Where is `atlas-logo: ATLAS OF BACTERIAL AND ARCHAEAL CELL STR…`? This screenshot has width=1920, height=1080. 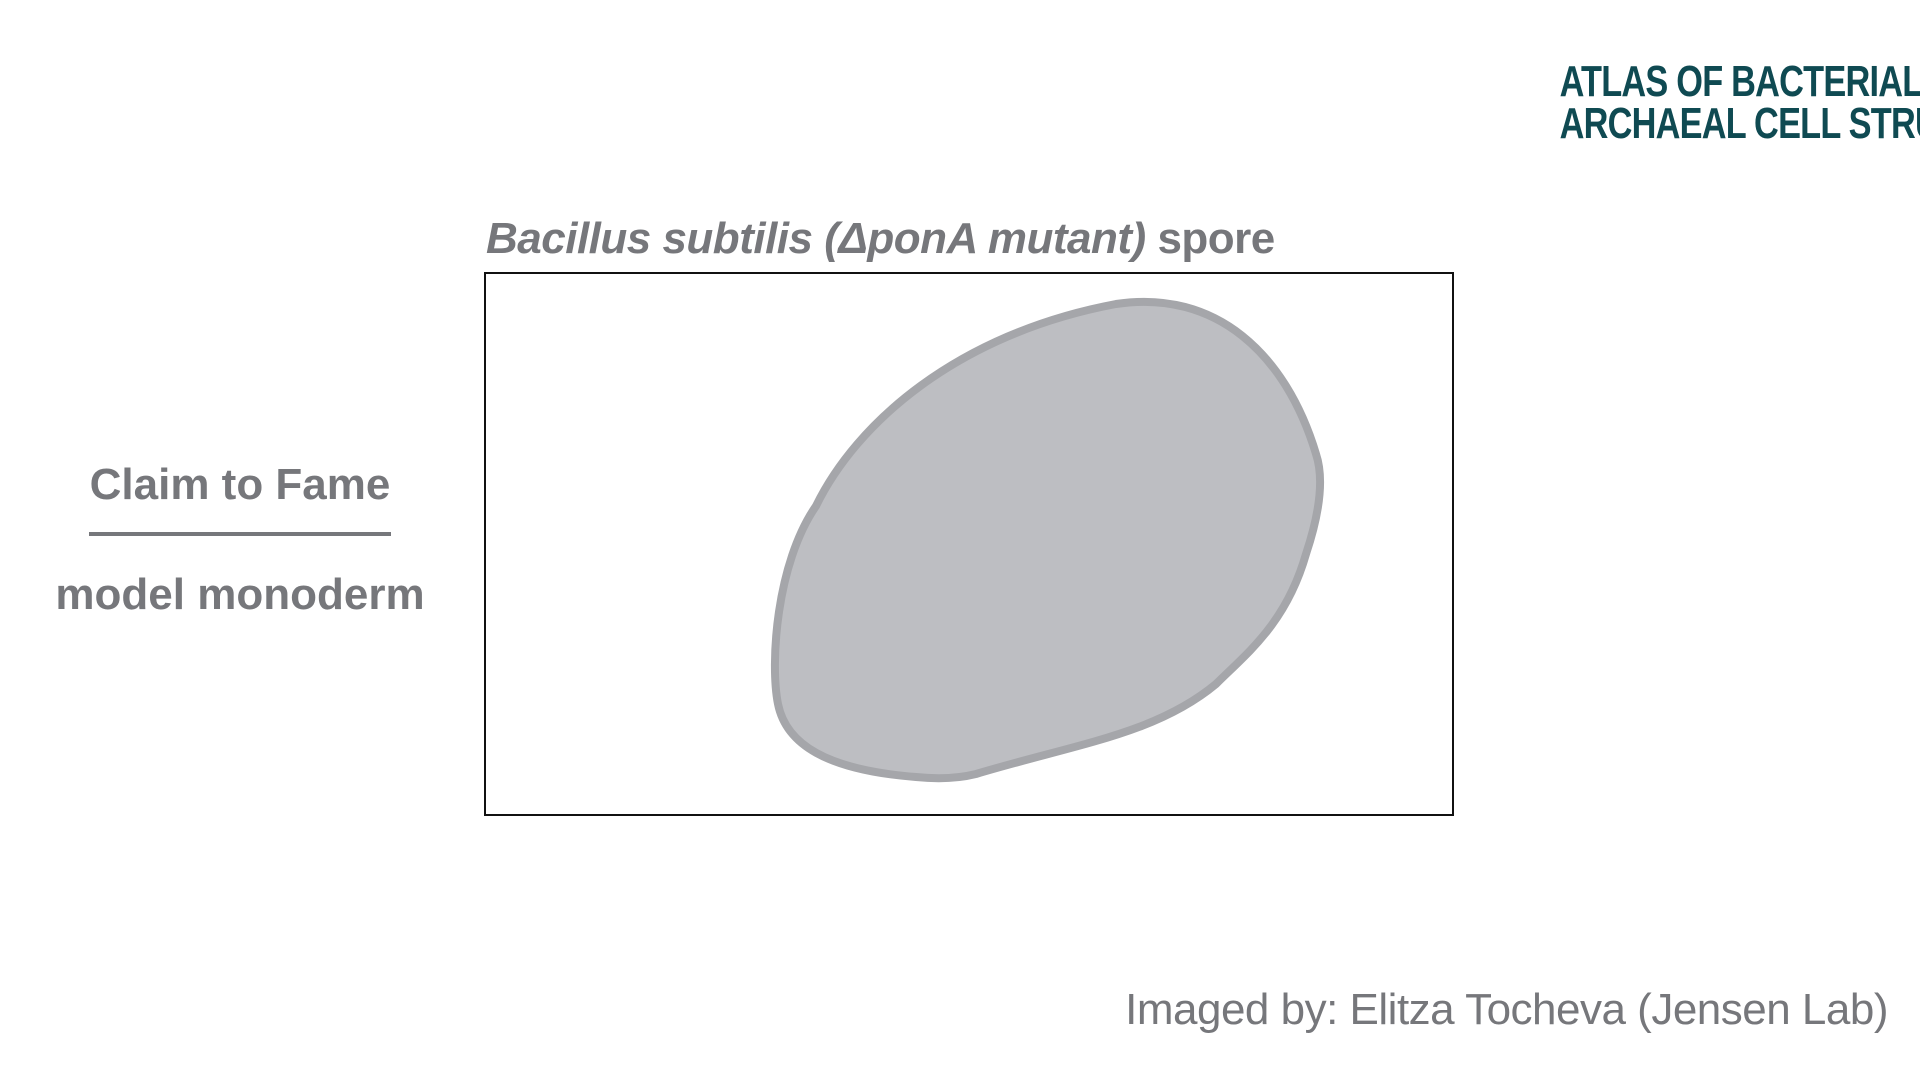
atlas-logo: ATLAS OF BACTERIAL AND ARCHAEAL CELL STR… is located at coordinates (1720, 102).